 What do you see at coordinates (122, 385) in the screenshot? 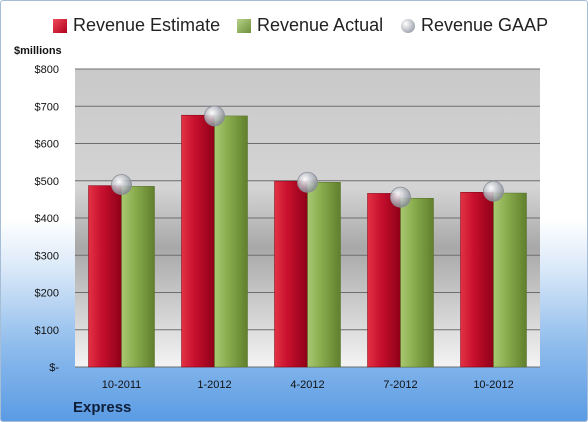
I see `x-tick-label: 10-2011` at bounding box center [122, 385].